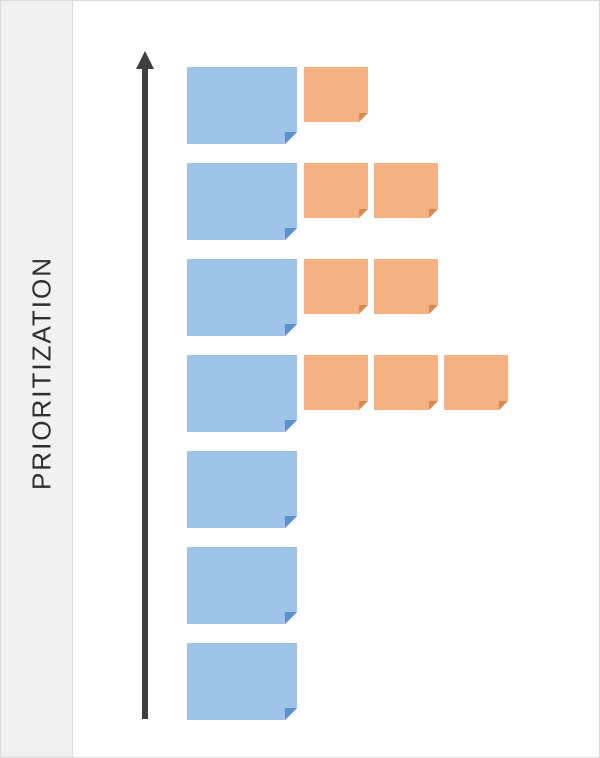  I want to click on priority-arrow, so click(145, 385).